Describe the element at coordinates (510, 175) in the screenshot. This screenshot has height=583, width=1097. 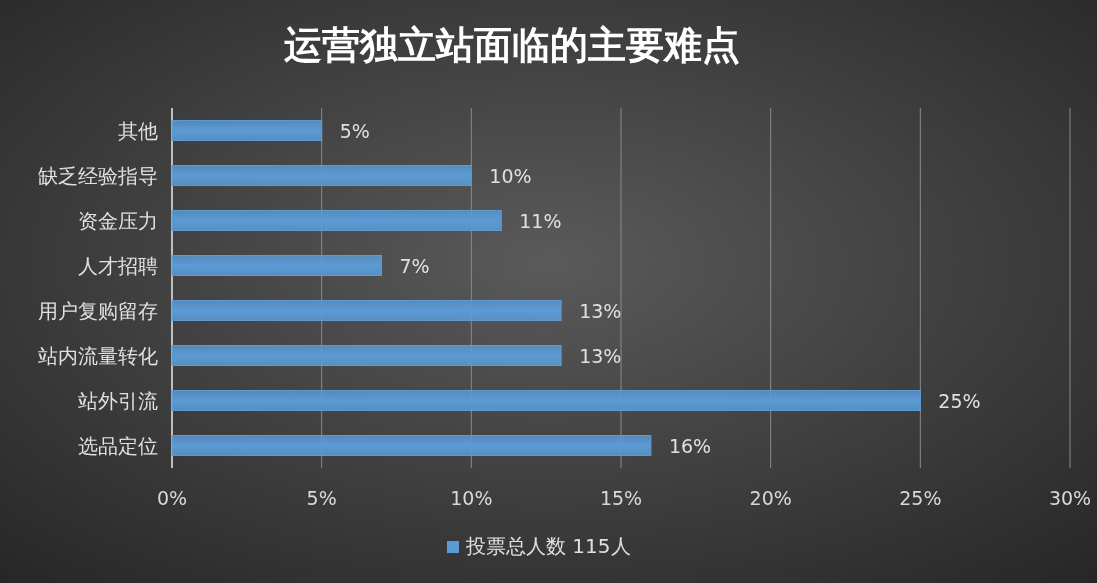
I see `data-label: 10%` at that location.